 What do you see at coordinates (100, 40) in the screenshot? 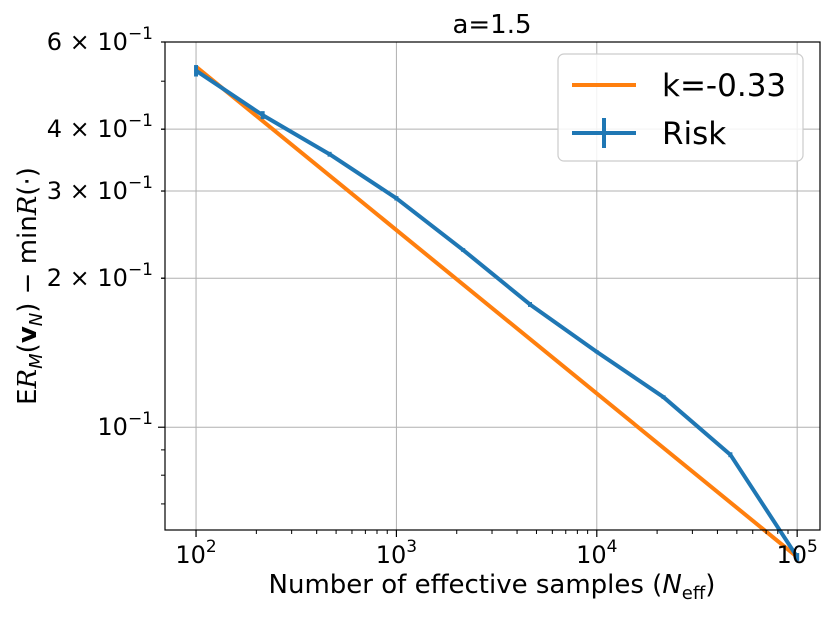
I see `y-tick-label: 6 × 10⁻¹` at bounding box center [100, 40].